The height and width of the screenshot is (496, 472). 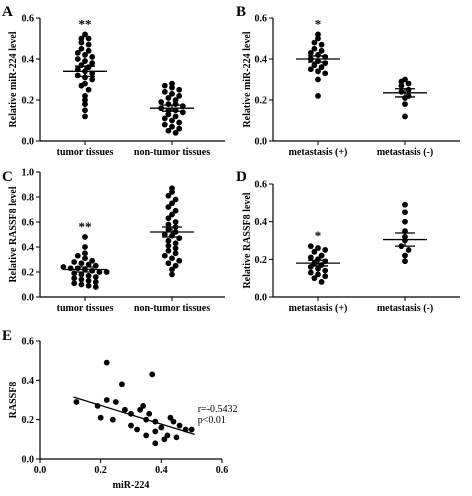 What do you see at coordinates (261, 185) in the screenshot?
I see `panel-d-y-tick-label: 0.6` at bounding box center [261, 185].